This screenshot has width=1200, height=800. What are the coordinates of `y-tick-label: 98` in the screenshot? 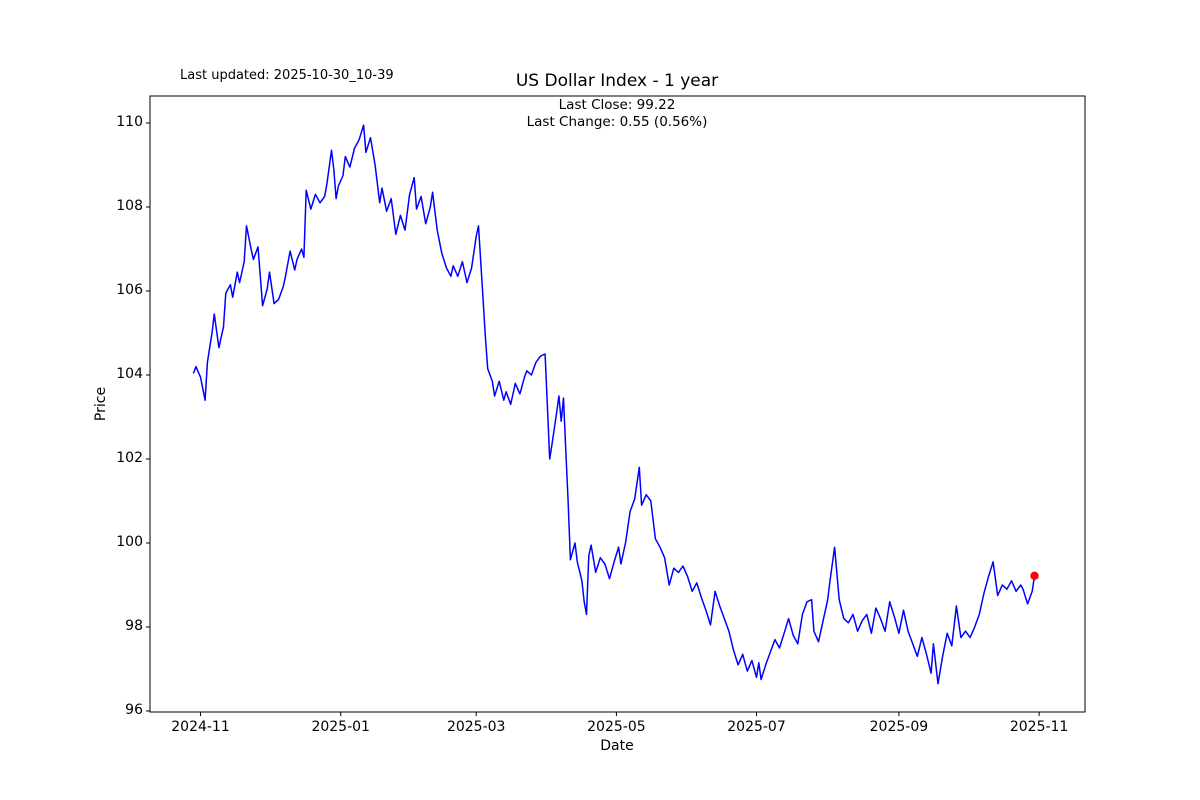 It's located at (134, 626).